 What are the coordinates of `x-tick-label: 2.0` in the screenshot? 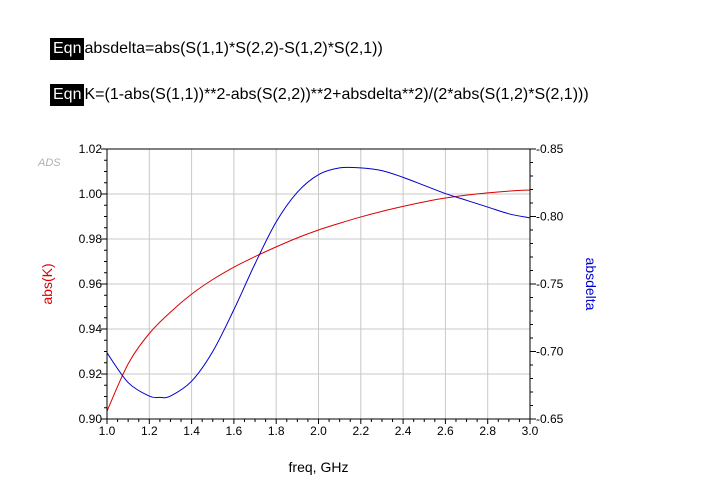 It's located at (318, 431).